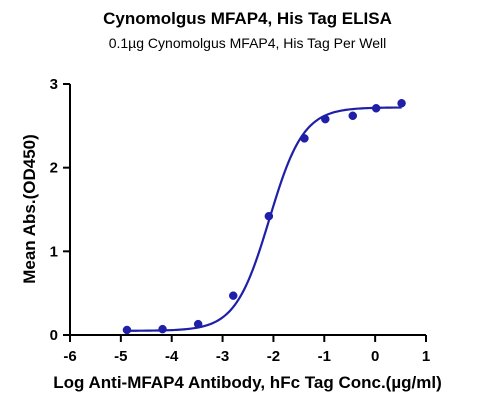 The width and height of the screenshot is (495, 400). Describe the element at coordinates (222, 356) in the screenshot. I see `x-tick-label: -3` at that location.